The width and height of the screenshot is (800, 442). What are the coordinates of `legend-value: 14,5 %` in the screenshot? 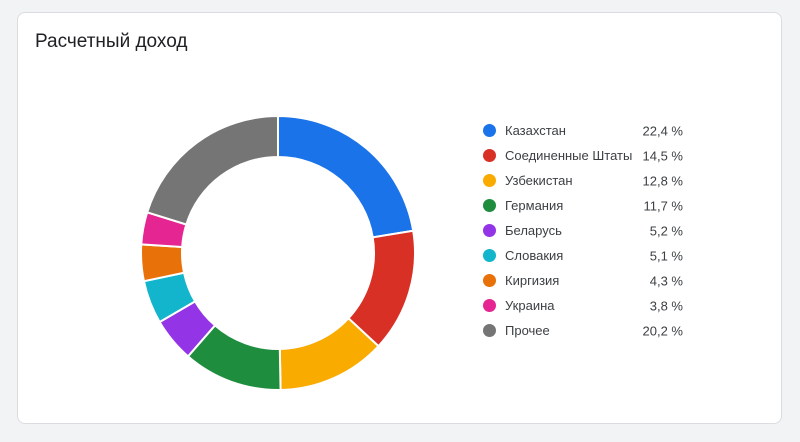 It's located at (662, 155).